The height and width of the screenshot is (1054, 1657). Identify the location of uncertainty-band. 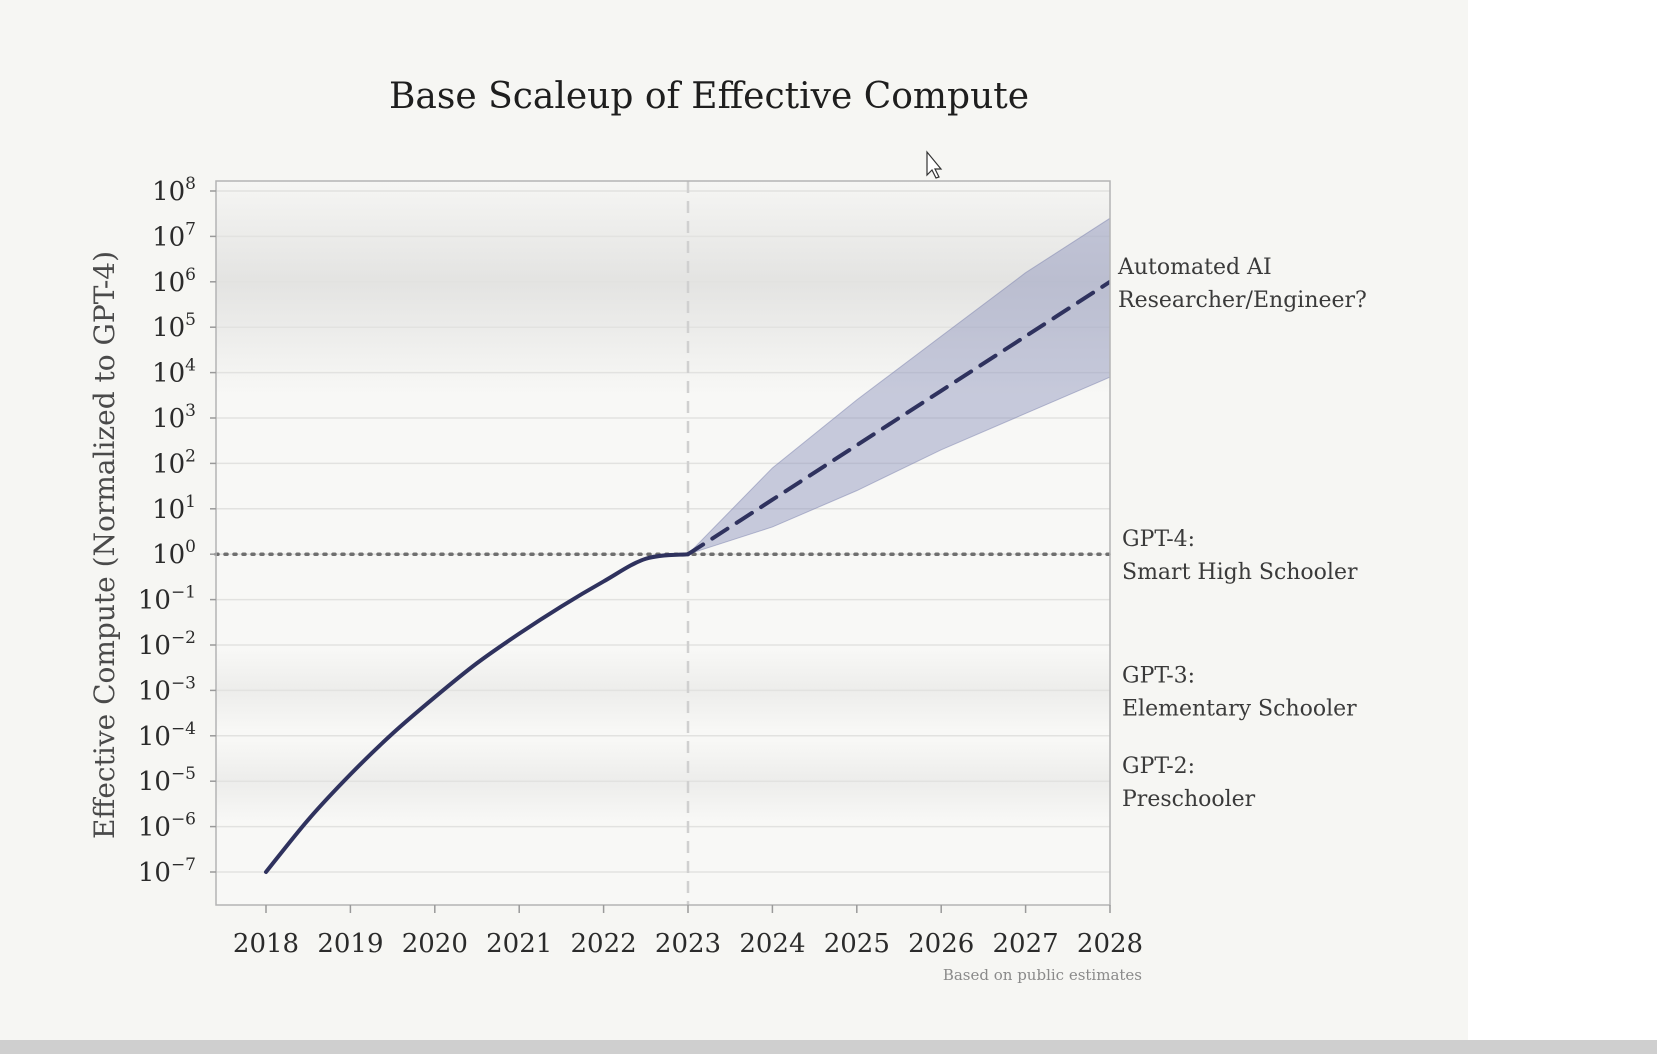
(898, 386).